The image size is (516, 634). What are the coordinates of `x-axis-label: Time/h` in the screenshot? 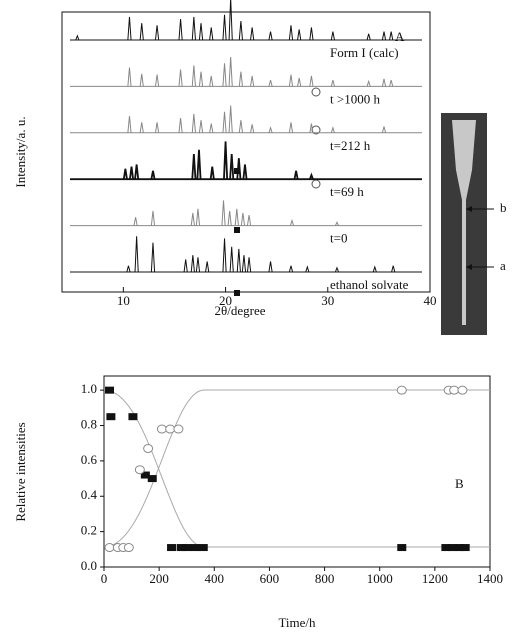 It's located at (297, 622).